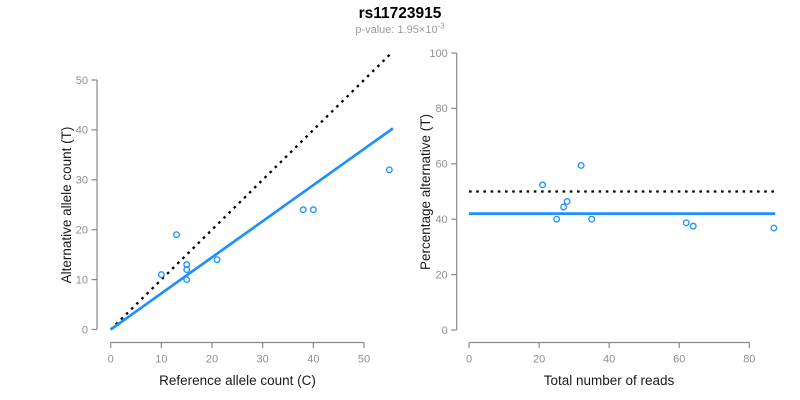 Image resolution: width=800 pixels, height=400 pixels. What do you see at coordinates (237, 380) in the screenshot?
I see `left-x-axis-label: Reference allele count (C)` at bounding box center [237, 380].